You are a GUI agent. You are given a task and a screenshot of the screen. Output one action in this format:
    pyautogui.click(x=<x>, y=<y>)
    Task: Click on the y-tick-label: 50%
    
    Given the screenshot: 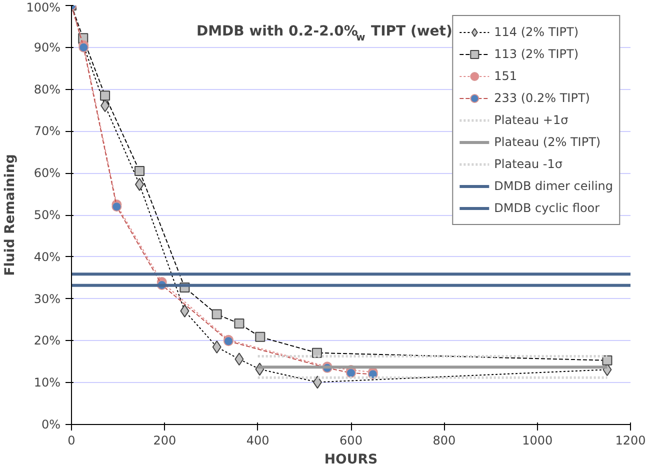 What is the action you would take?
    pyautogui.click(x=47, y=215)
    